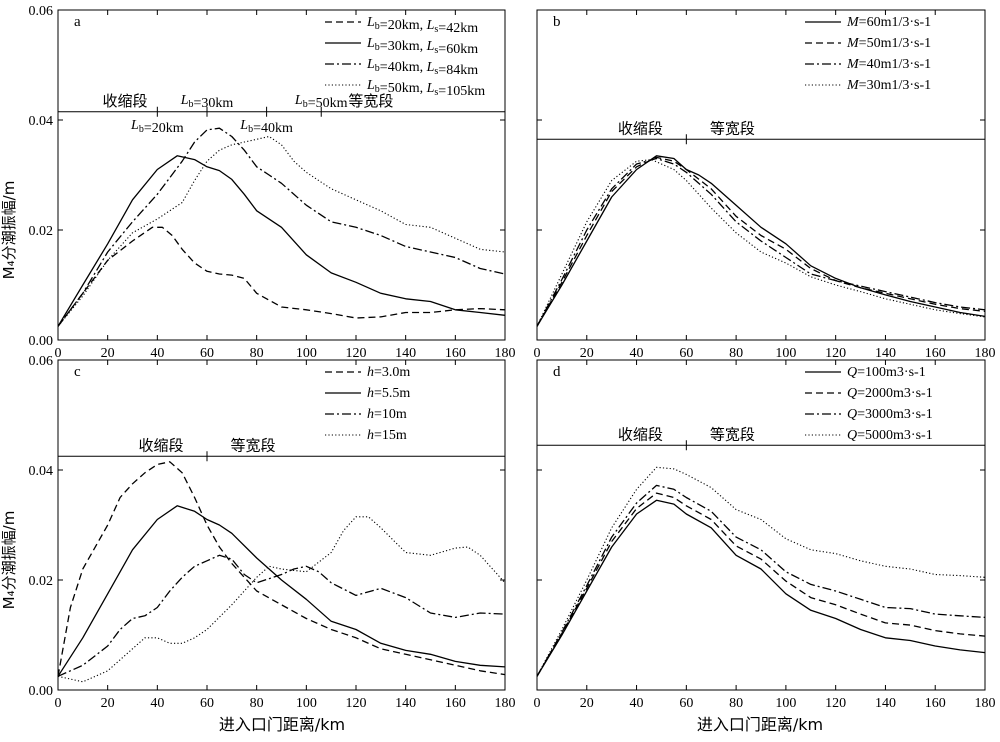  I want to click on lb-position-label: Lb=50km, so click(321, 102).